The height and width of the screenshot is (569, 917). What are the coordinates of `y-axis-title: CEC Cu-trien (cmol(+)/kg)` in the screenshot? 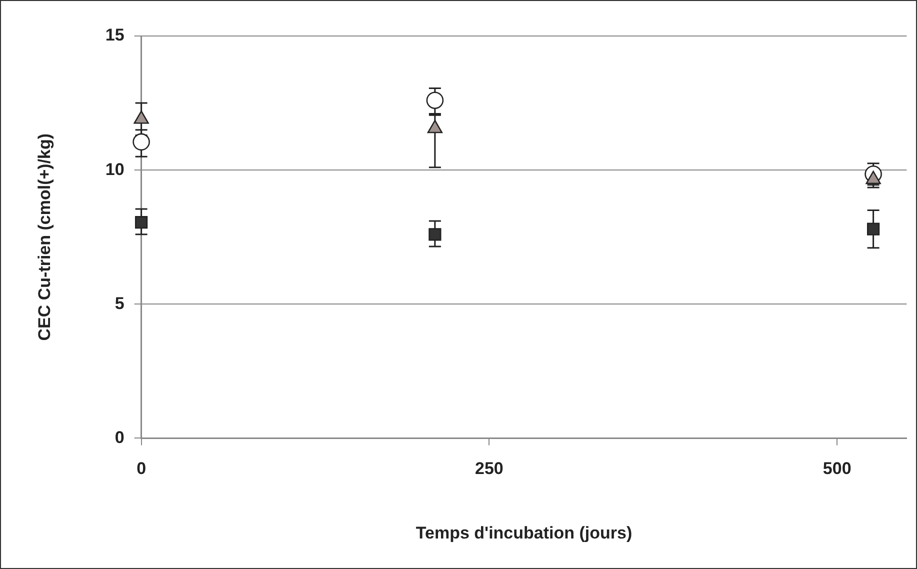 It's located at (44, 237).